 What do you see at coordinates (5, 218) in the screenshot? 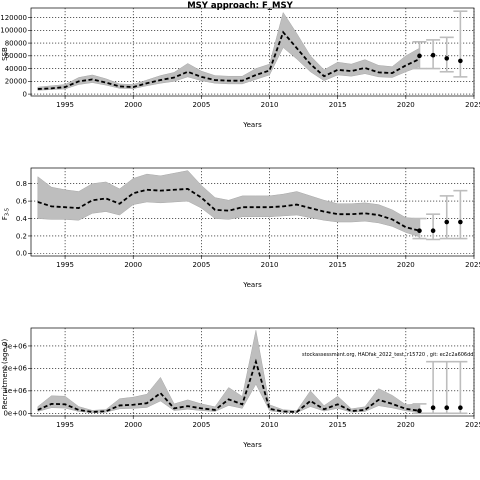
I see `y-axis-title-main: F` at bounding box center [5, 218].